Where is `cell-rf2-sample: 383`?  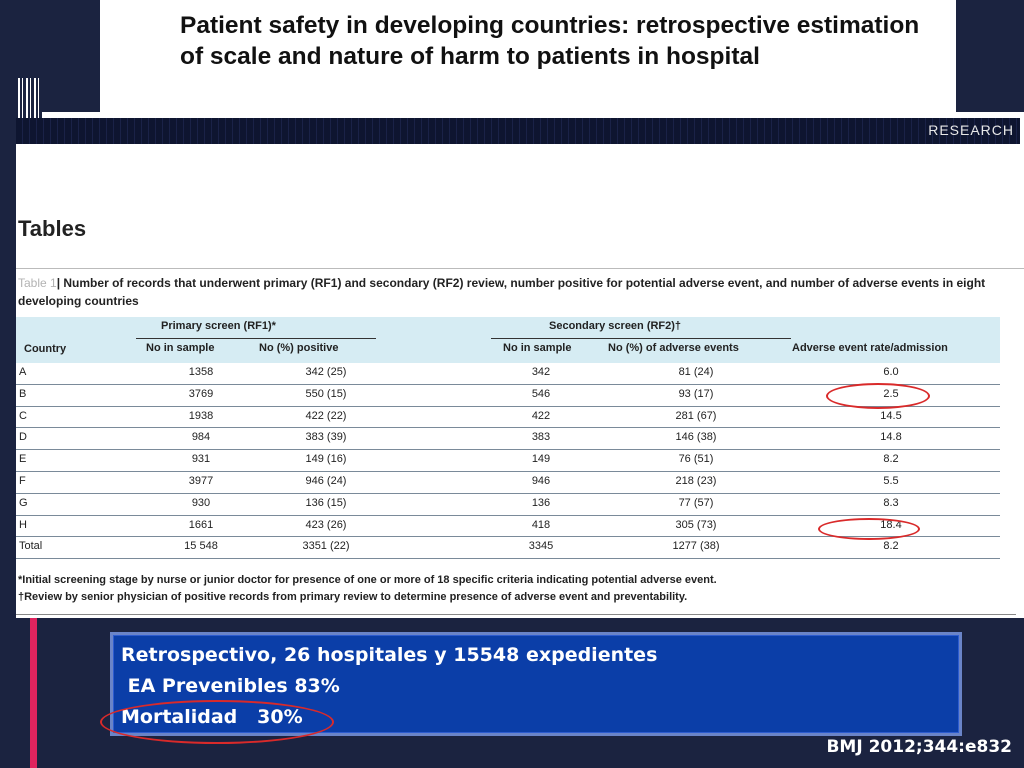 cell-rf2-sample: 383 is located at coordinates (541, 437).